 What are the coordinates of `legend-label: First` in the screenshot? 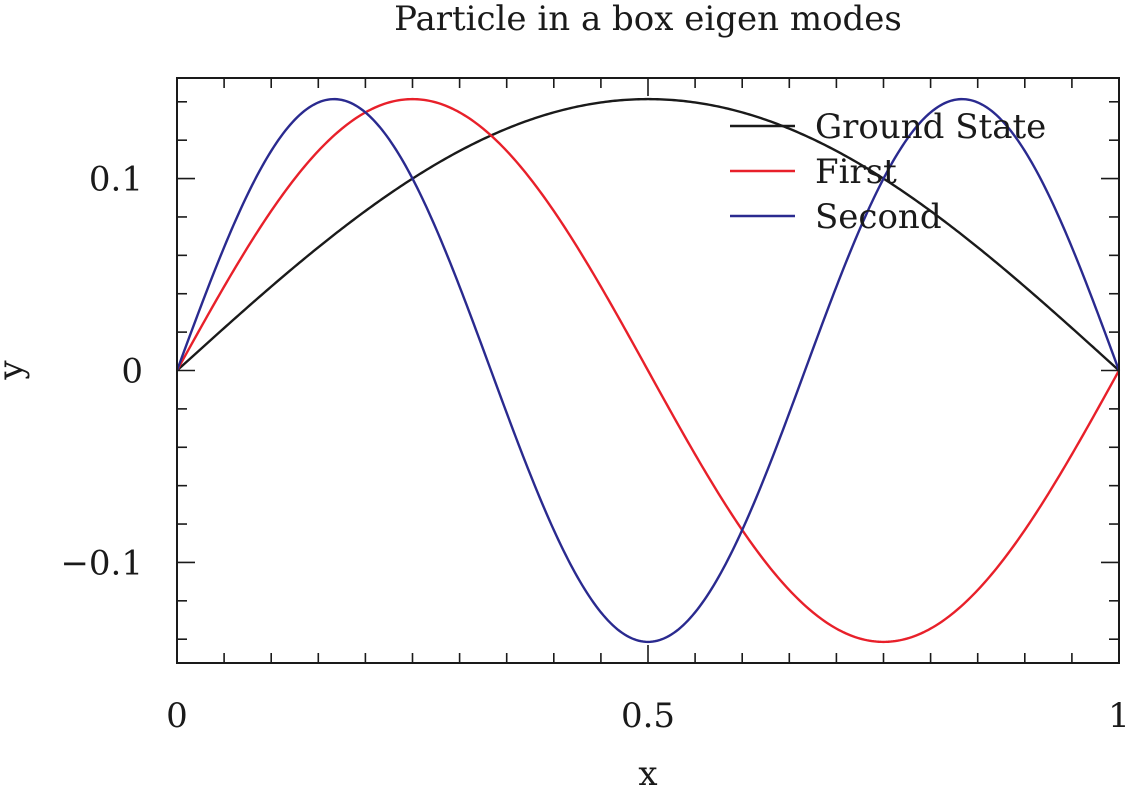 It's located at (856, 172).